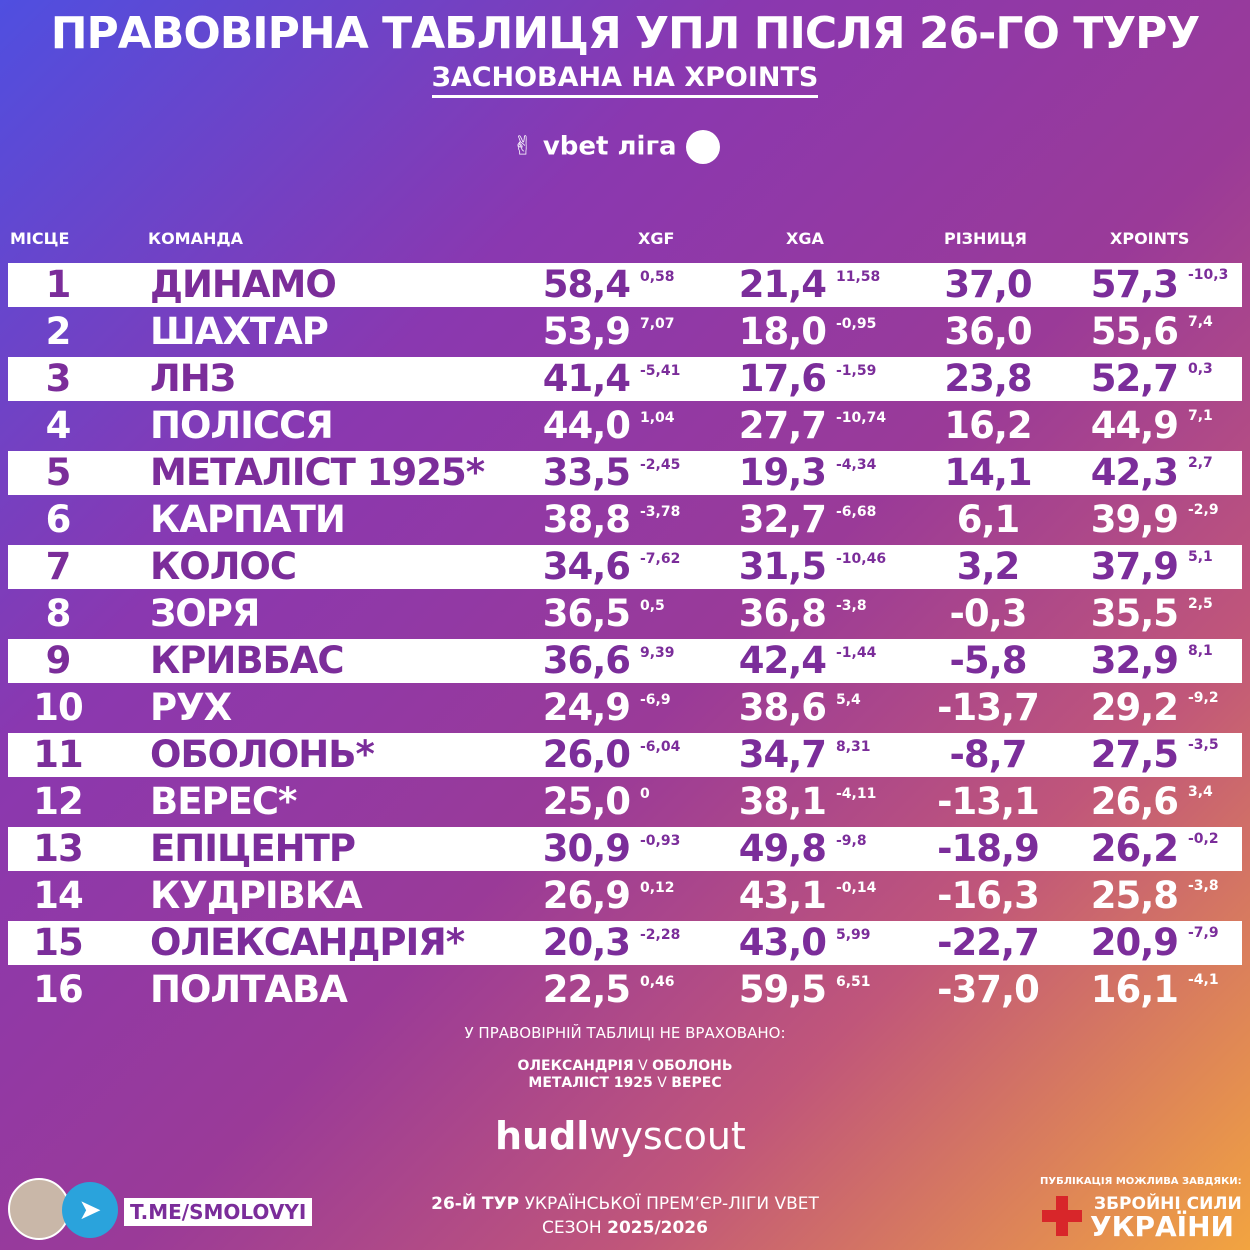 This screenshot has height=1250, width=1250. Describe the element at coordinates (782, 660) in the screenshot. I see `xga: 42,4` at that location.